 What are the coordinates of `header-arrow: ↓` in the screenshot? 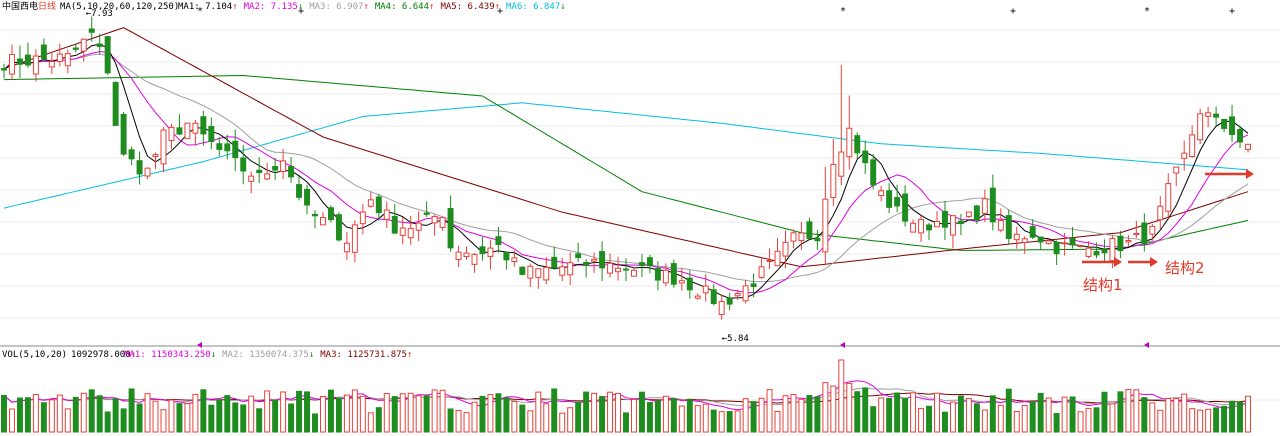 It's located at (311, 355).